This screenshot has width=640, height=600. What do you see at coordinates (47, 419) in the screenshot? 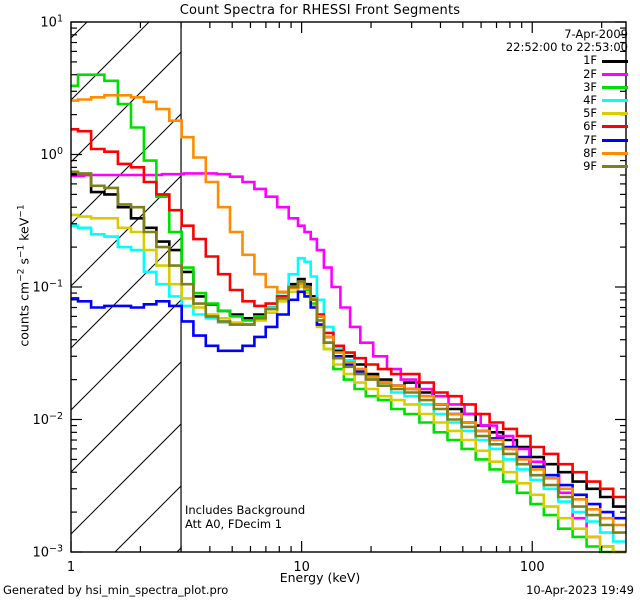
I see `y-tick-label: 10⁻²` at bounding box center [47, 419].